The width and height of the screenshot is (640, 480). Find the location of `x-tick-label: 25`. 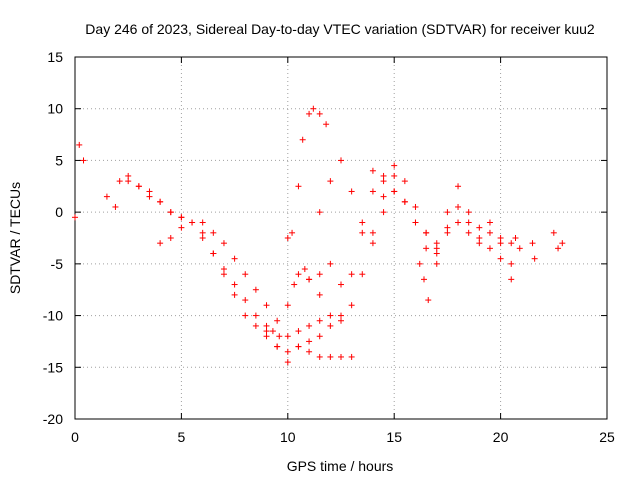

x-tick-label: 25 is located at coordinates (607, 437).